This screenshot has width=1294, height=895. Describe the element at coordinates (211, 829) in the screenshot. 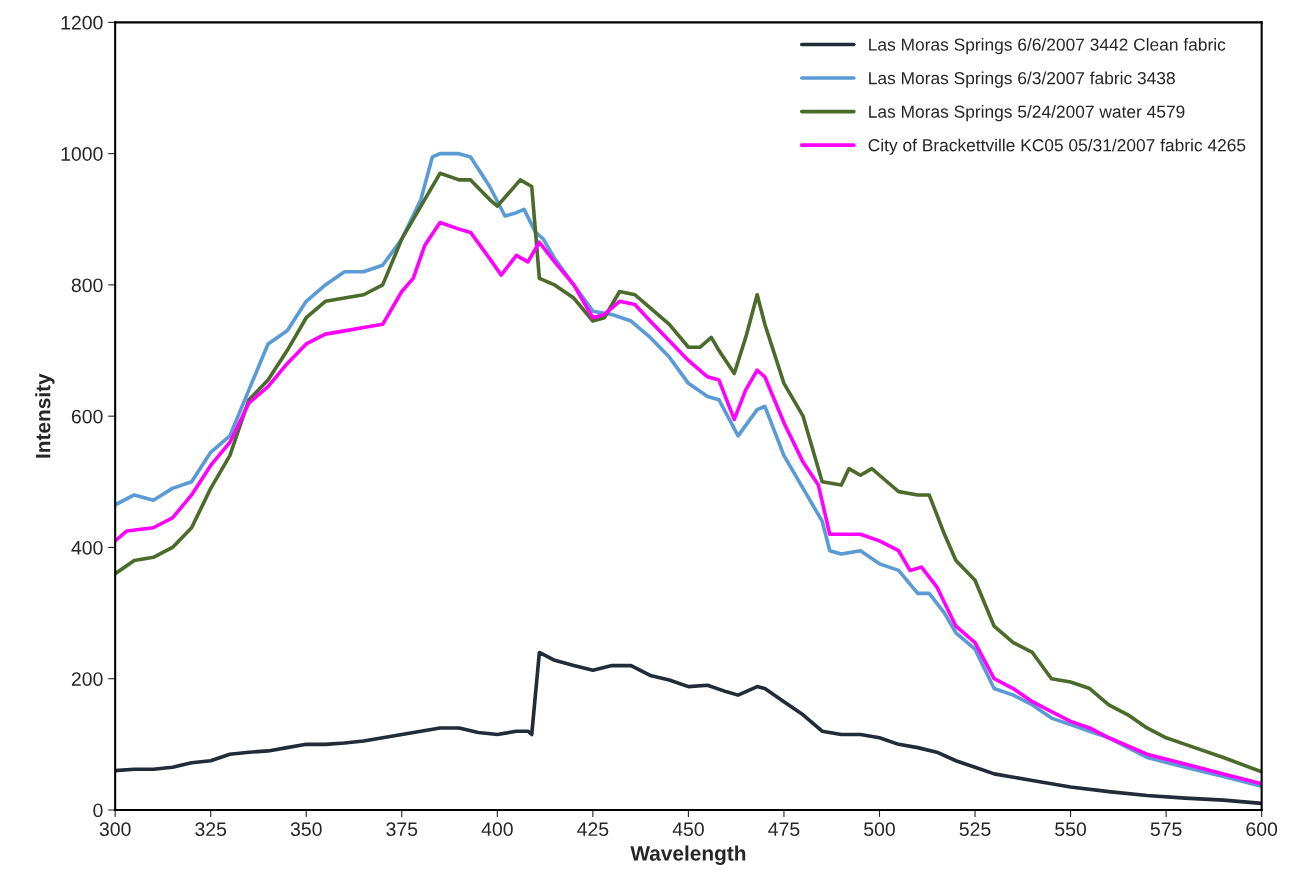

I see `x-tick-label: 325` at that location.